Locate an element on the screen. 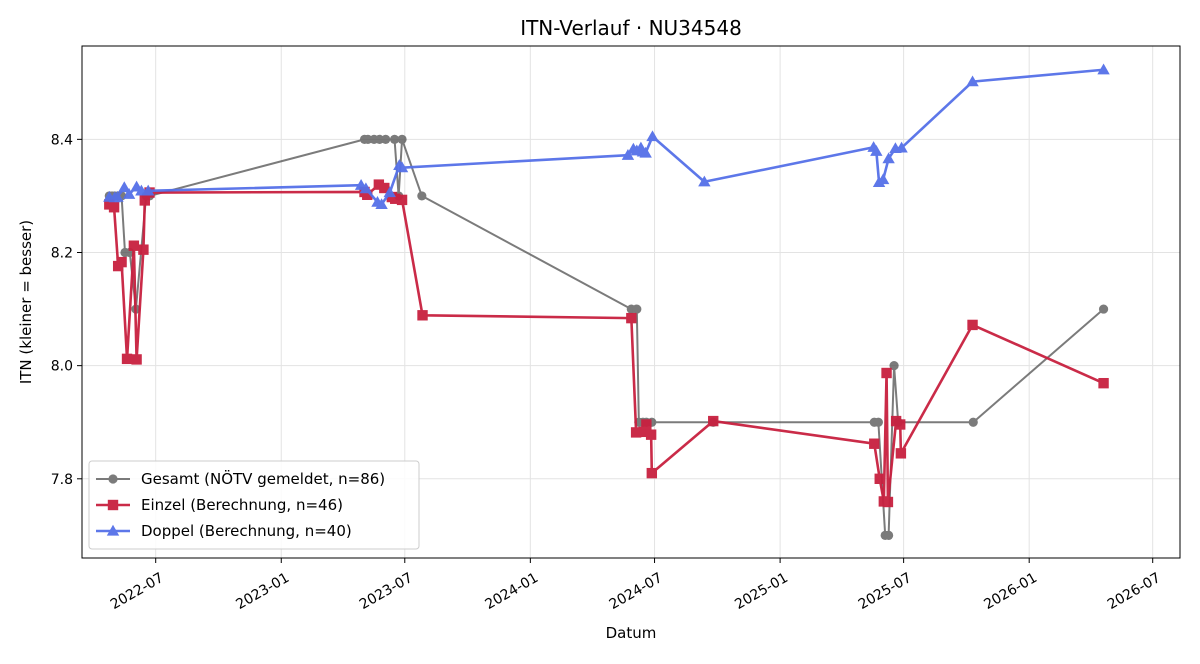  y-tick-label: 8.4 is located at coordinates (62, 140).